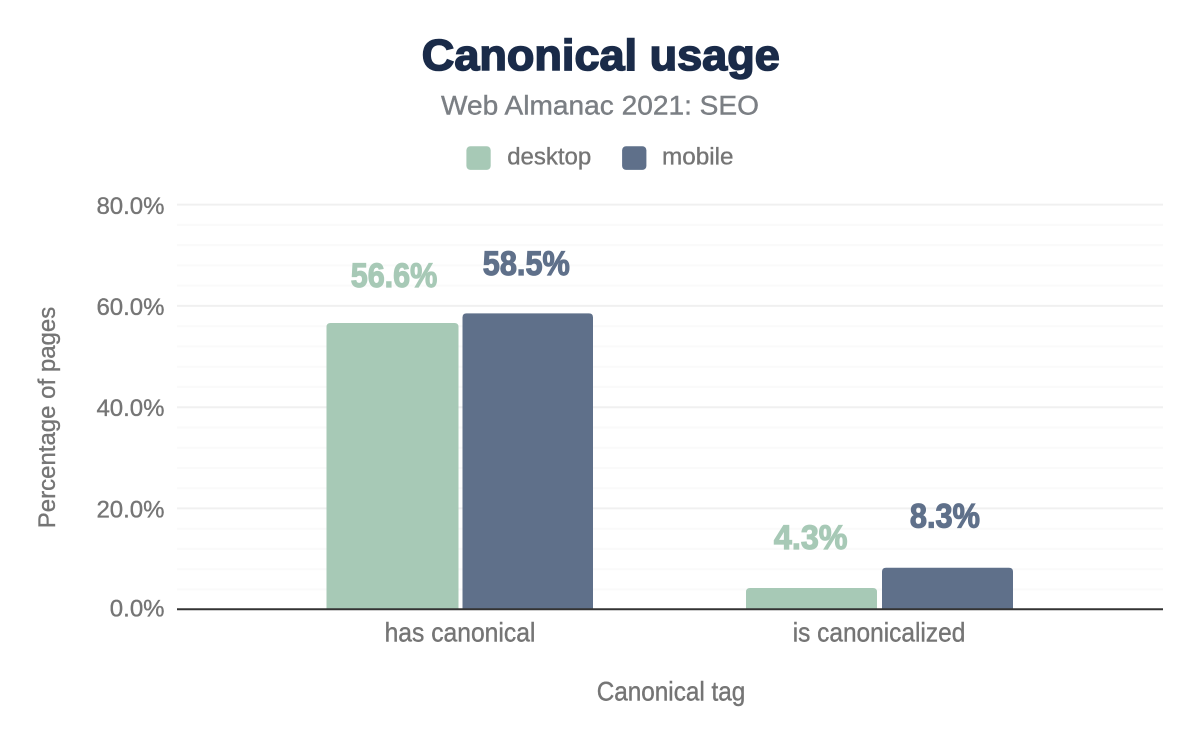  Describe the element at coordinates (130, 408) in the screenshot. I see `svg-text: 40.0%` at that location.